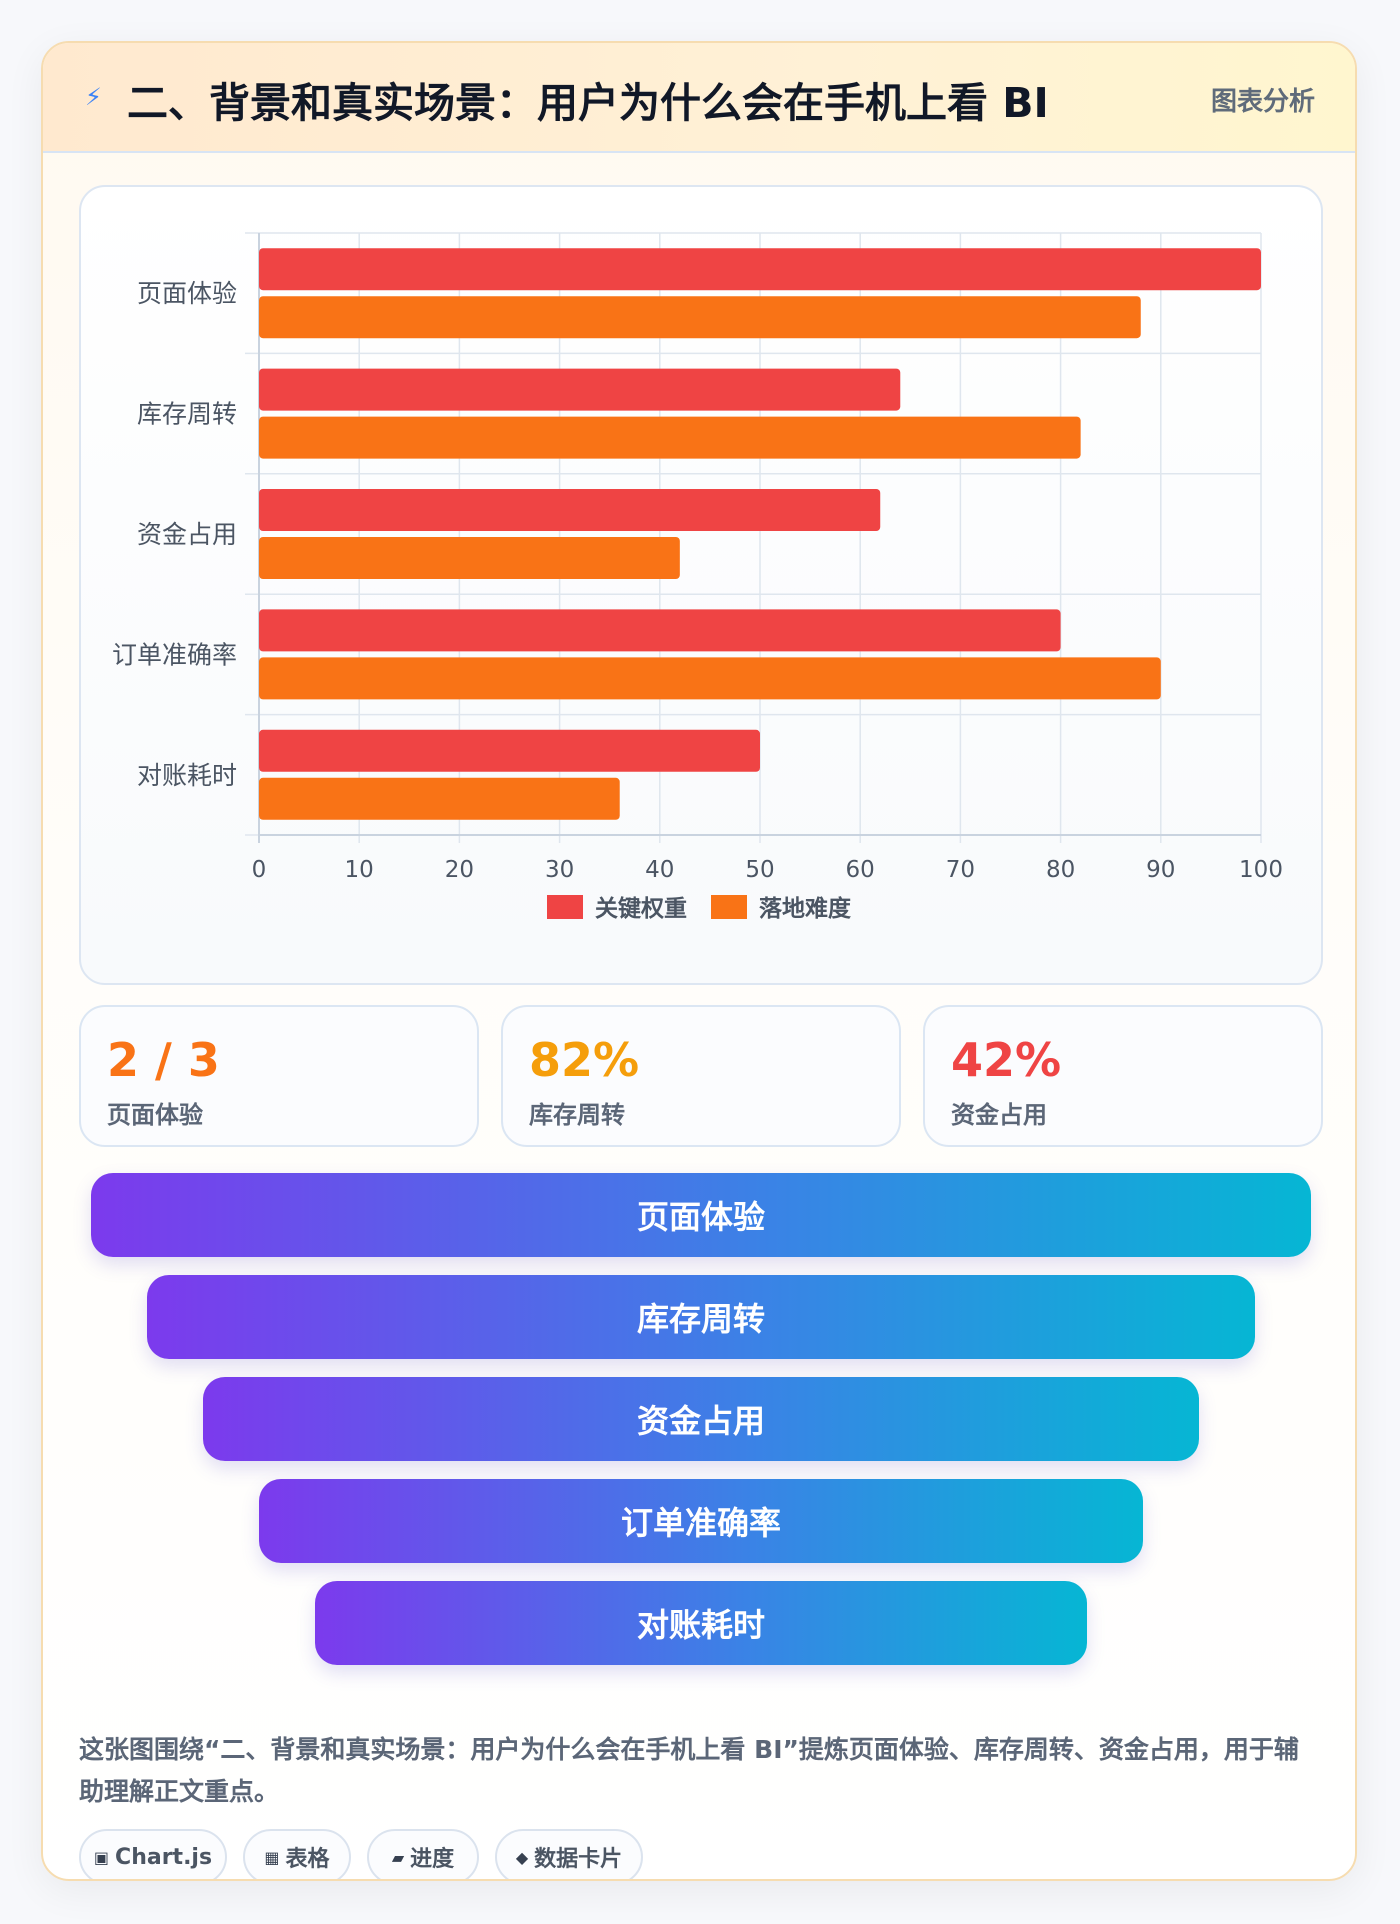 Image resolution: width=1400 pixels, height=1924 pixels. What do you see at coordinates (1261, 870) in the screenshot?
I see `x-tick-label: 100` at bounding box center [1261, 870].